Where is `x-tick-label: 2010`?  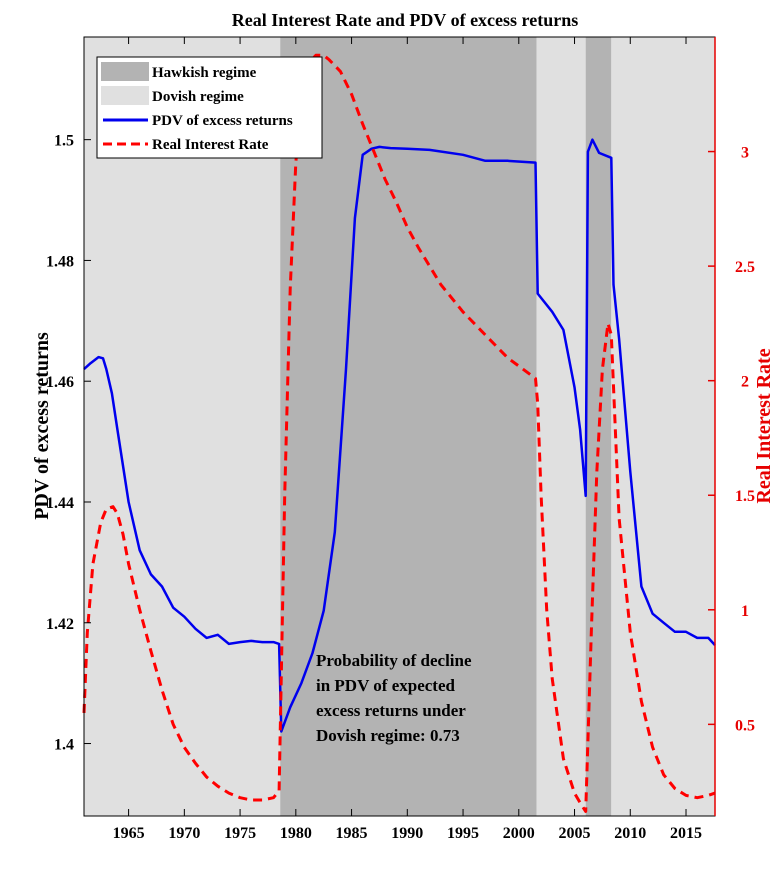 x-tick-label: 2010 is located at coordinates (630, 833).